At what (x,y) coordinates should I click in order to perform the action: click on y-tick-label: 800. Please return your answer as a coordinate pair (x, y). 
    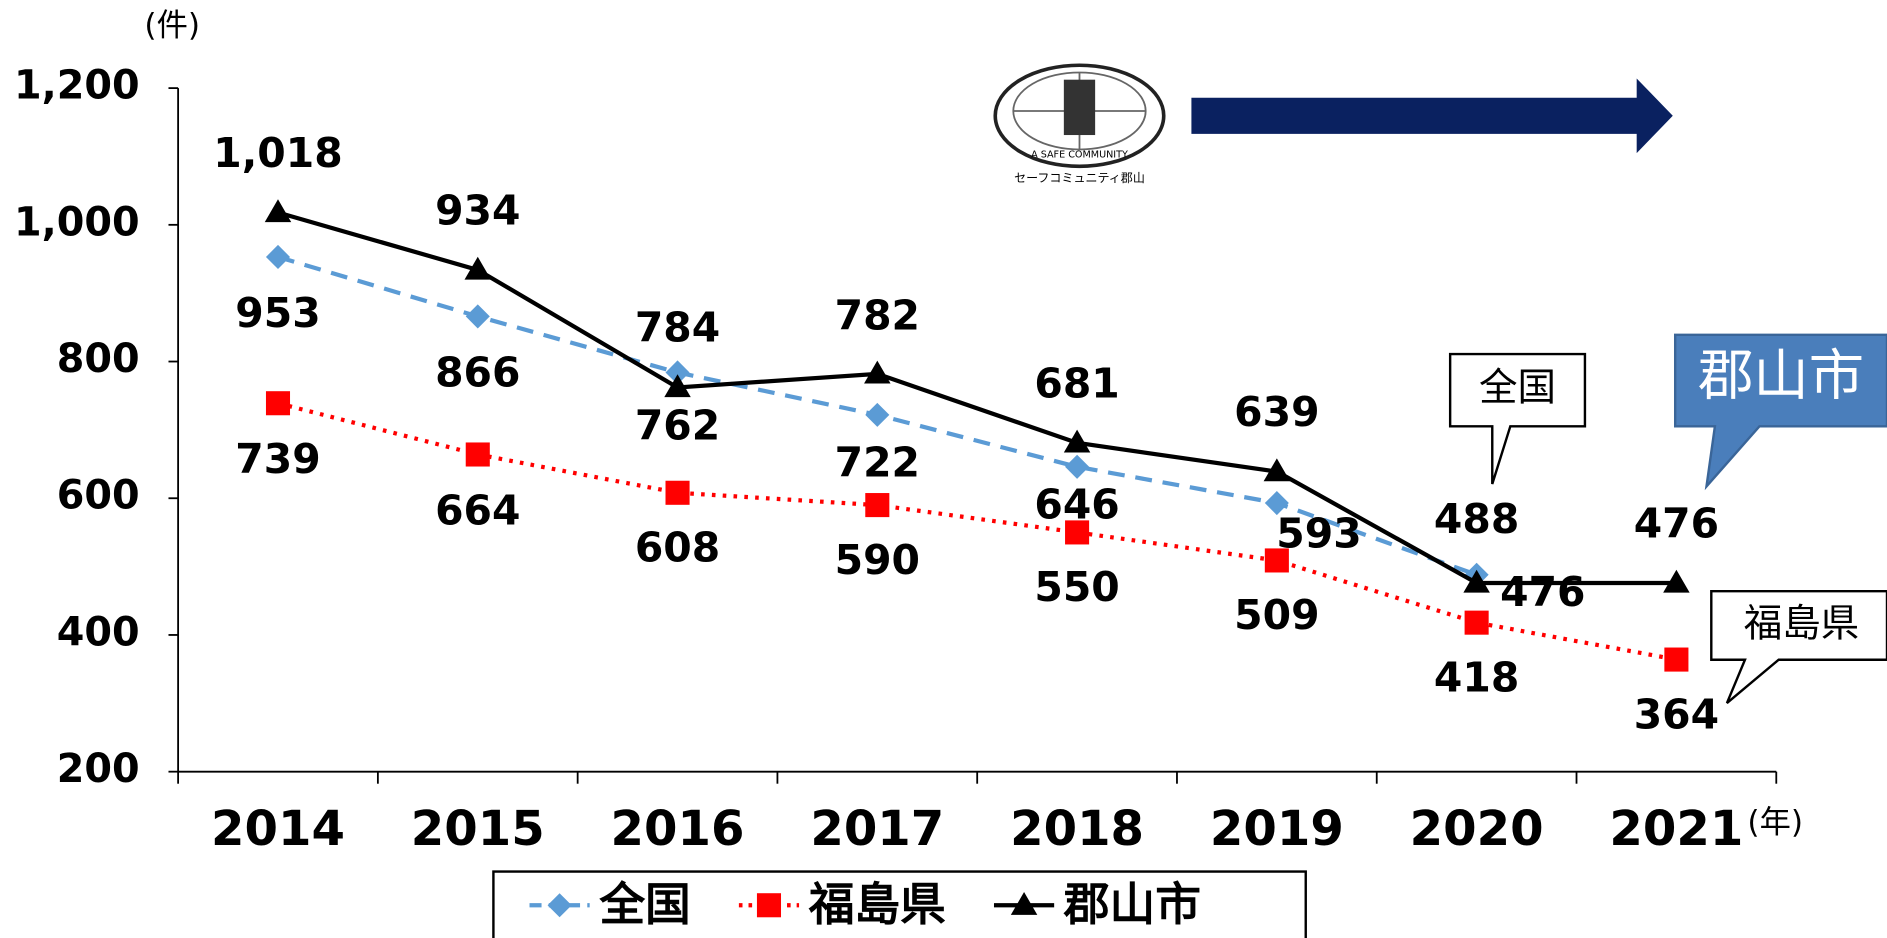
    Looking at the image, I should click on (98, 359).